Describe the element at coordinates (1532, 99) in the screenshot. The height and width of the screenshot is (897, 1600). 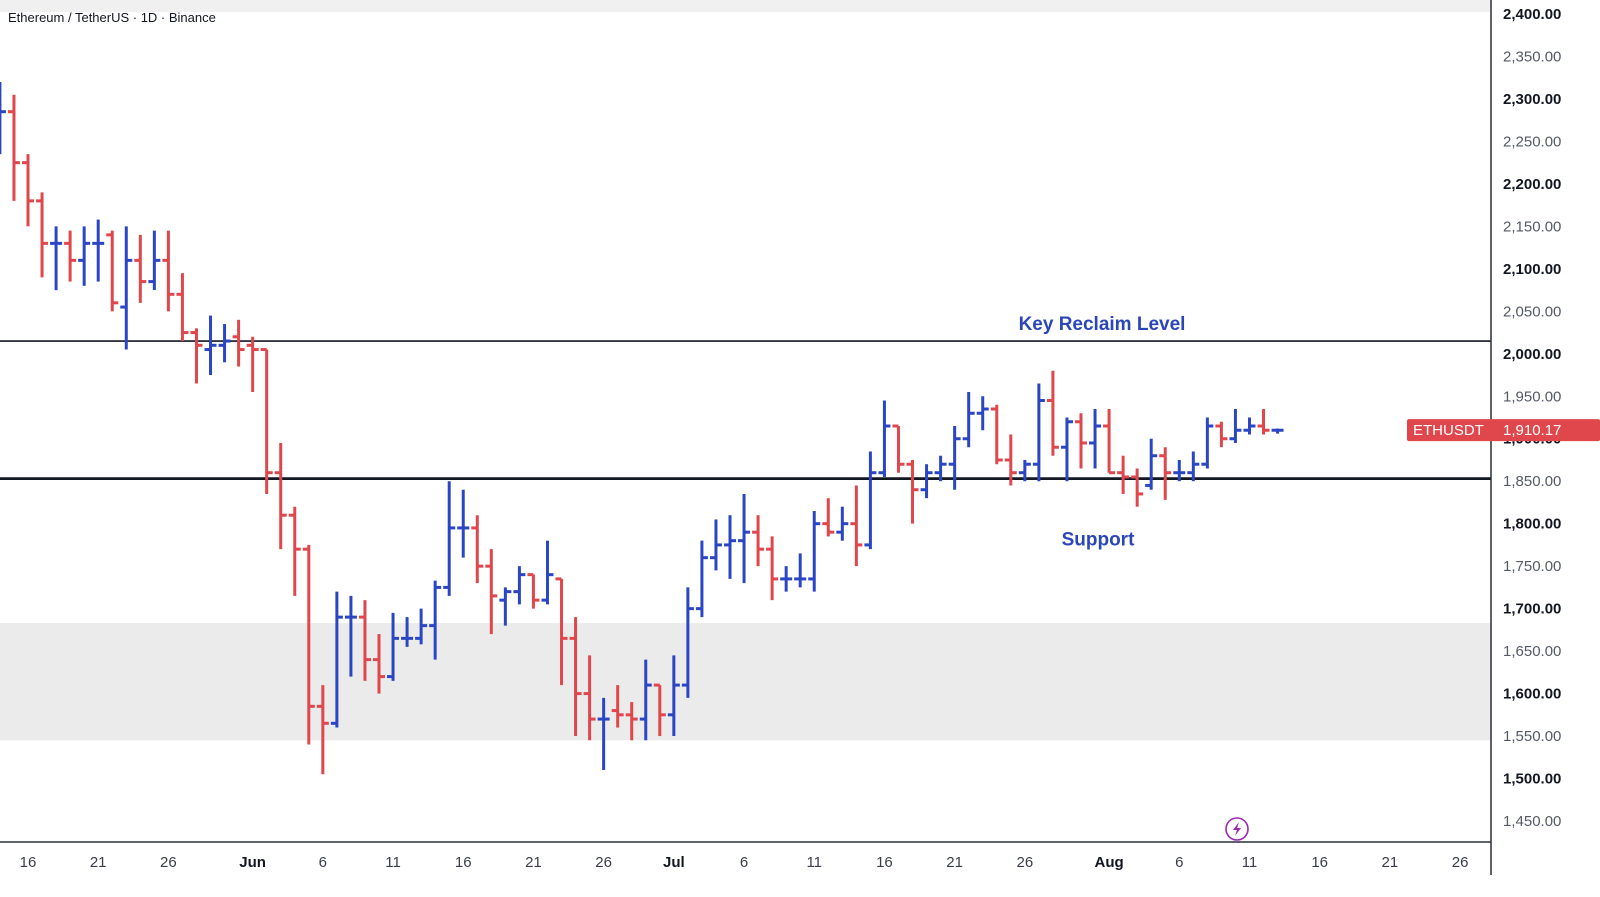
I see `price-tick-label: 2,300.00` at that location.